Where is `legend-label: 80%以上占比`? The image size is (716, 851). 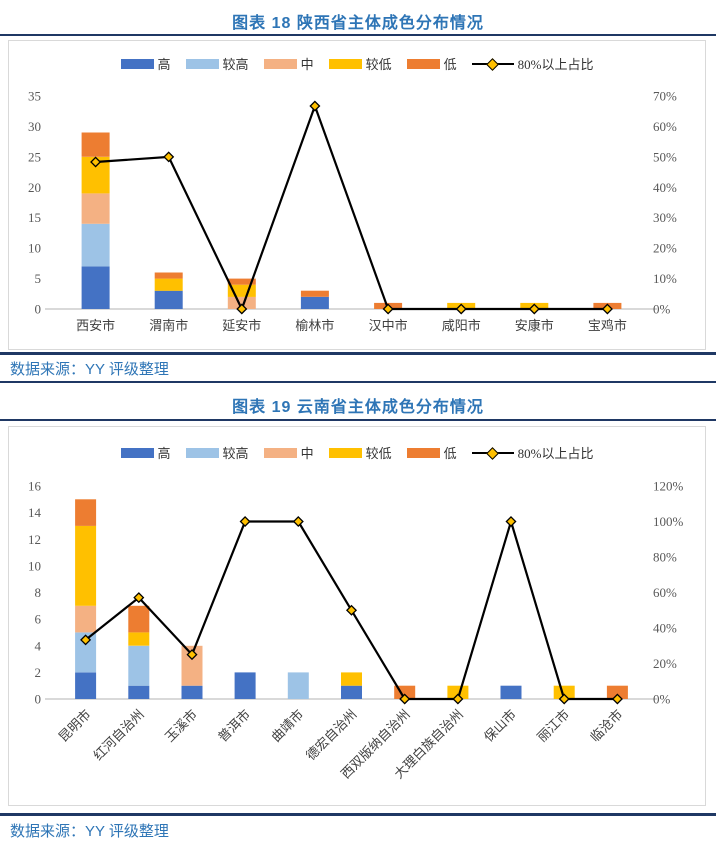 legend-label: 80%以上占比 is located at coordinates (555, 453).